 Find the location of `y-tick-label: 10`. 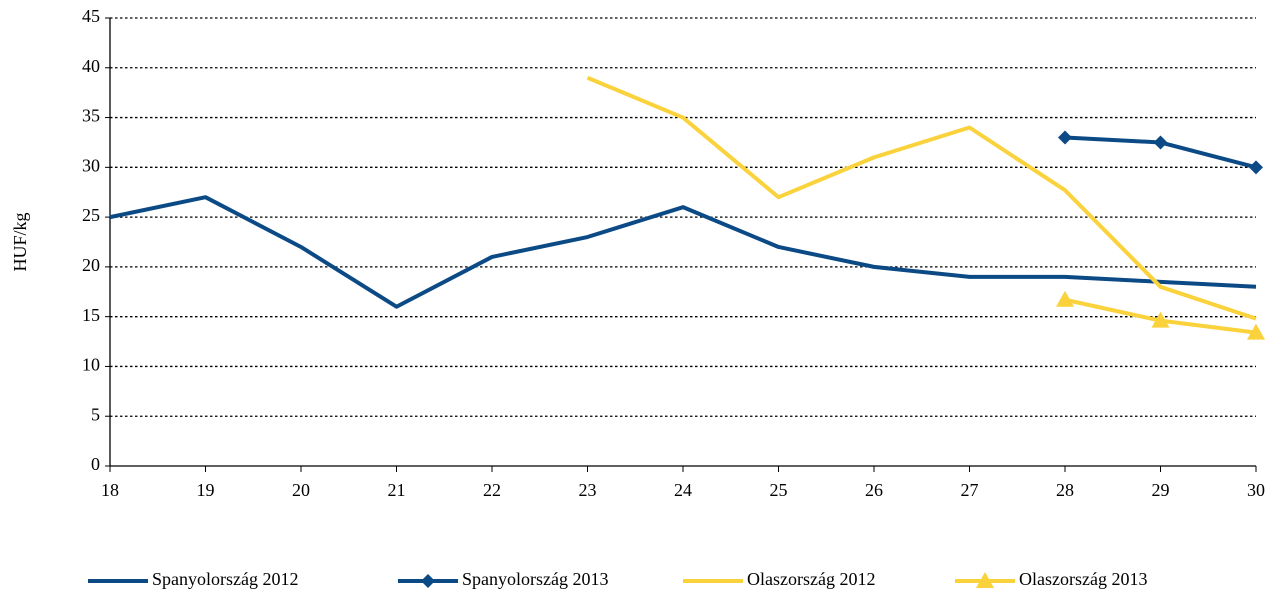

y-tick-label: 10 is located at coordinates (91, 365).